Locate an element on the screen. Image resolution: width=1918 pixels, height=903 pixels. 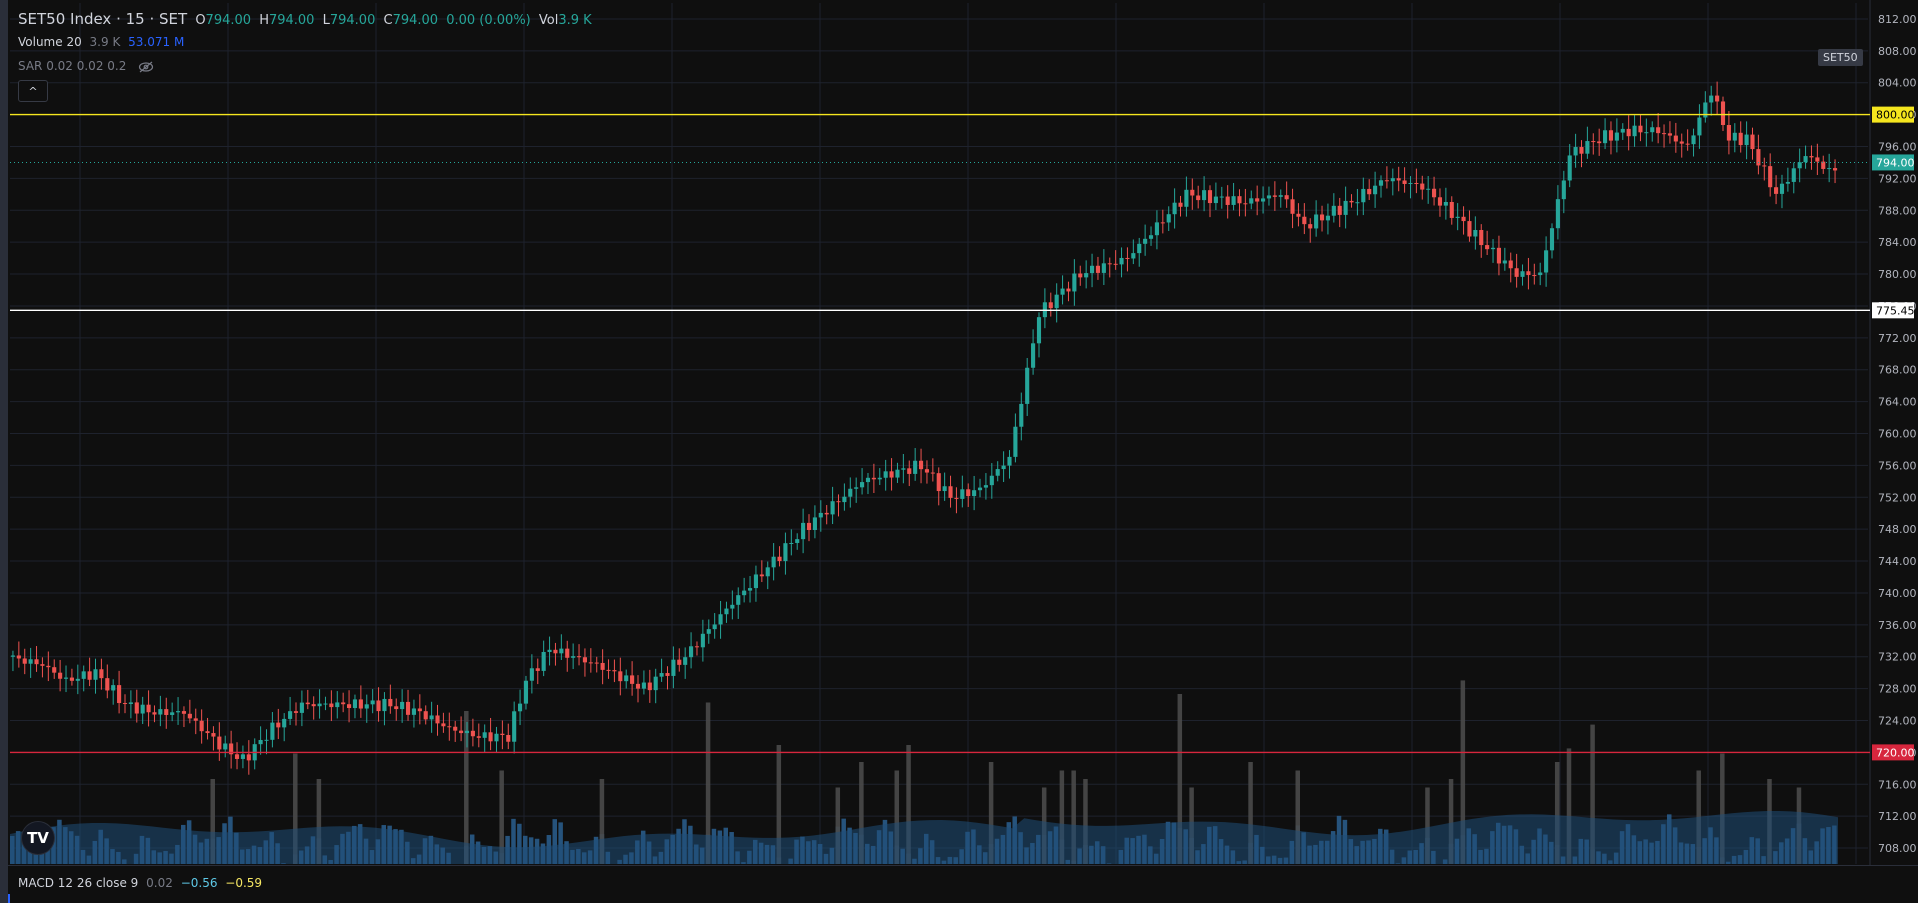
pane-separator is located at coordinates (959, 865).